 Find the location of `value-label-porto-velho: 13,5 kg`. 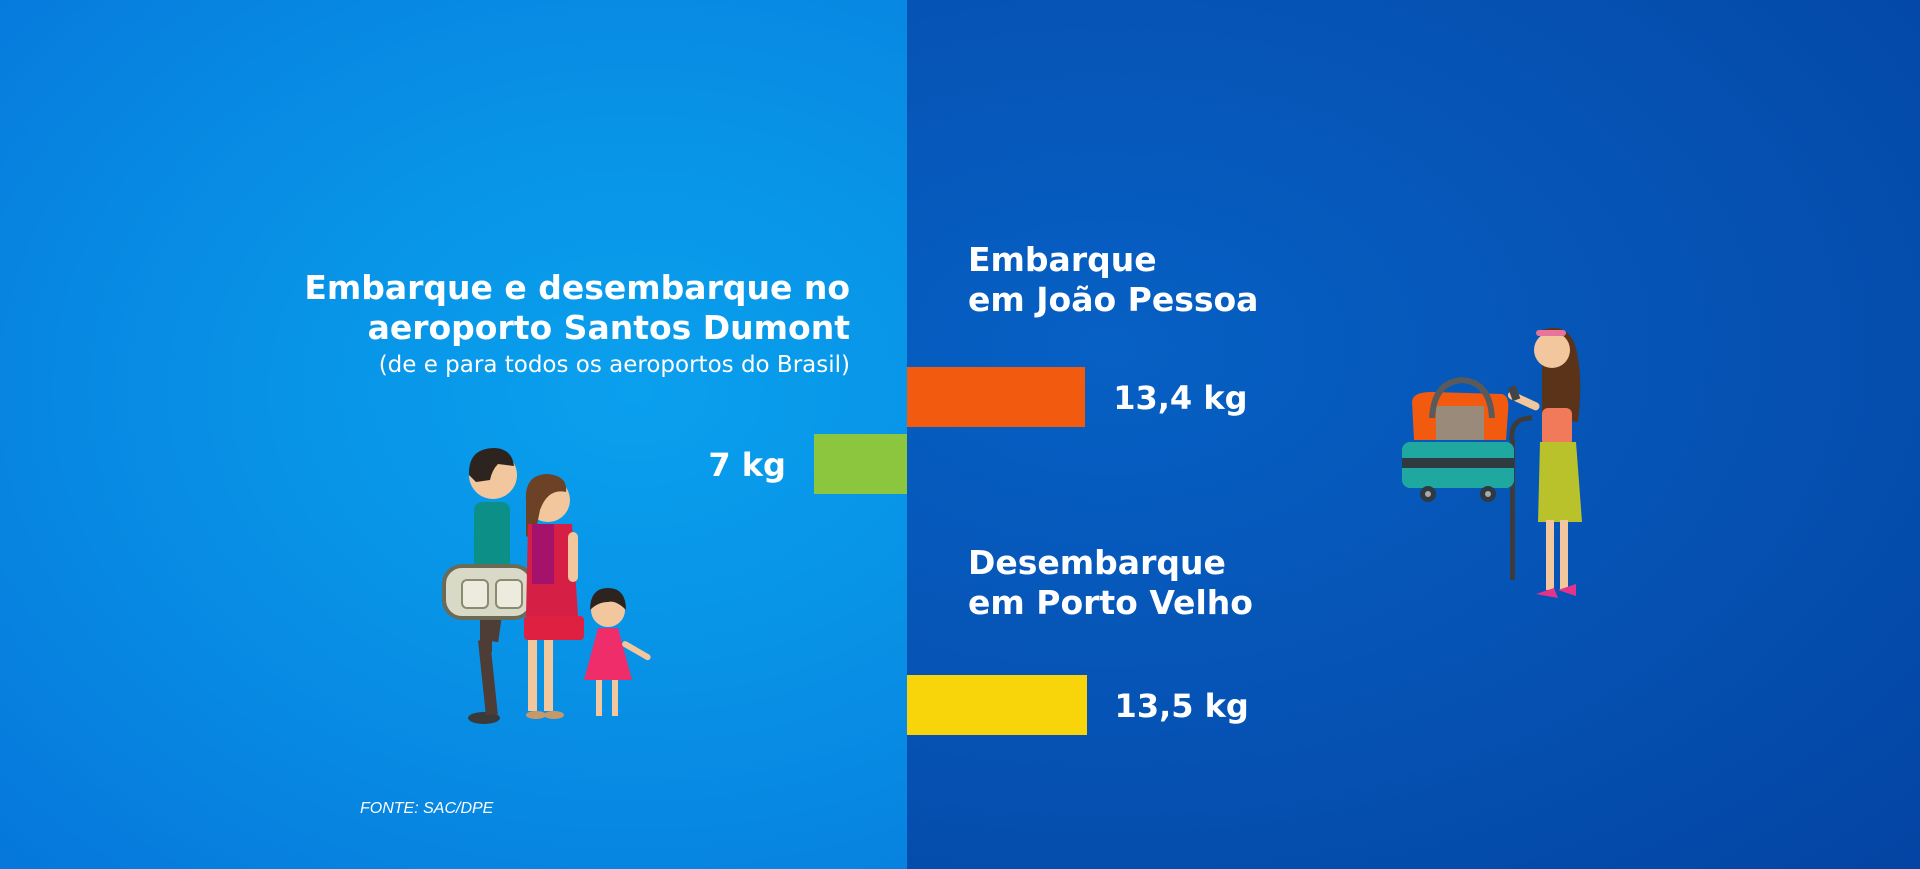

value-label-porto-velho: 13,5 kg is located at coordinates (1181, 706).